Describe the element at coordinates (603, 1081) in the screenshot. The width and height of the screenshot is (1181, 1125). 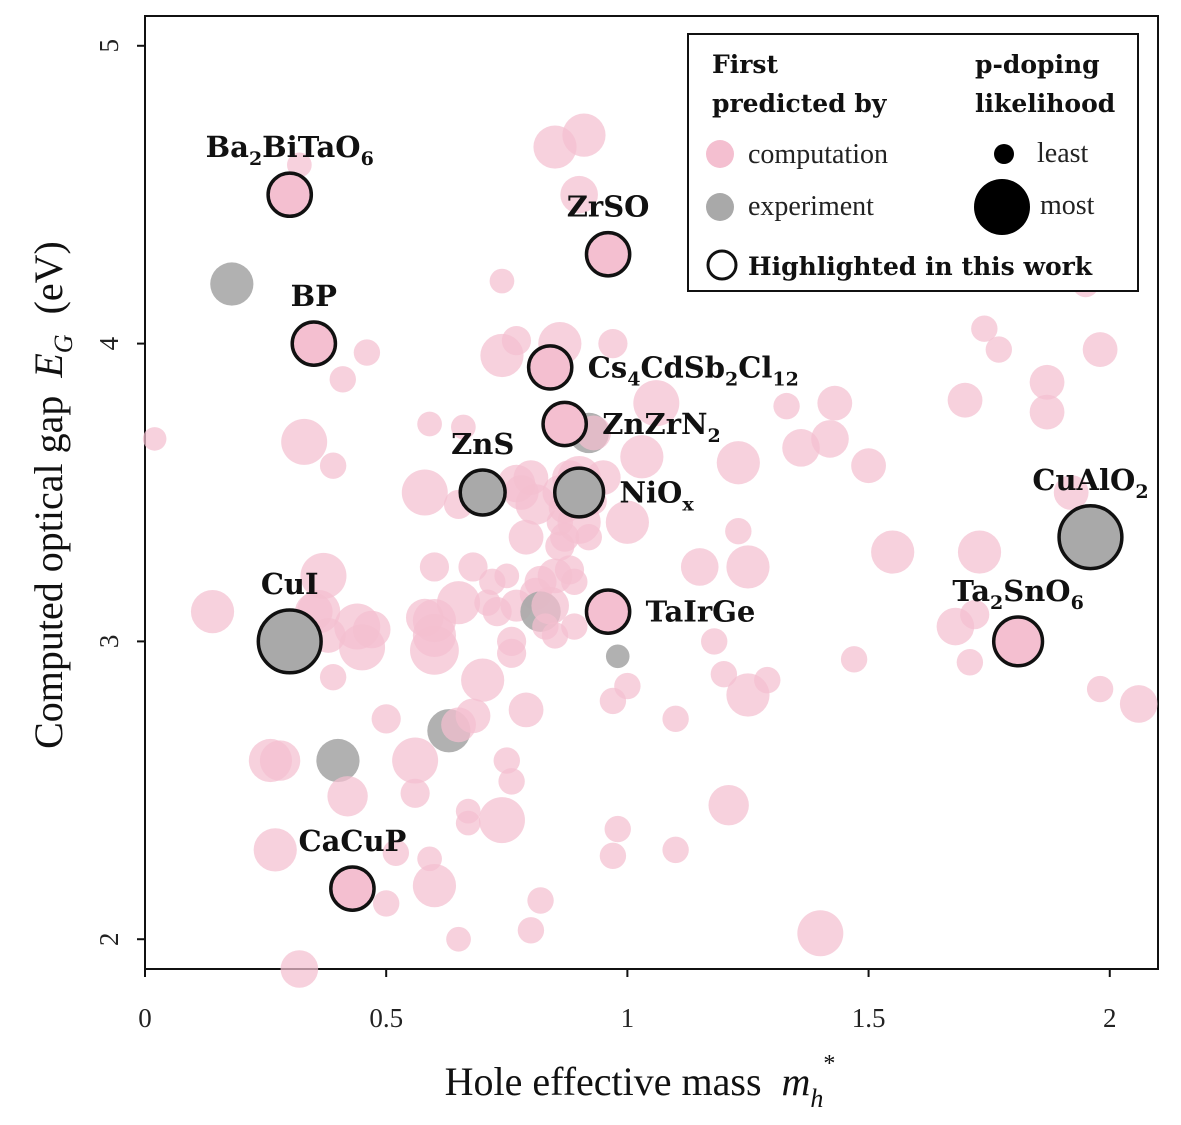
I see `x-axis-title-text: Hole effective mass` at that location.